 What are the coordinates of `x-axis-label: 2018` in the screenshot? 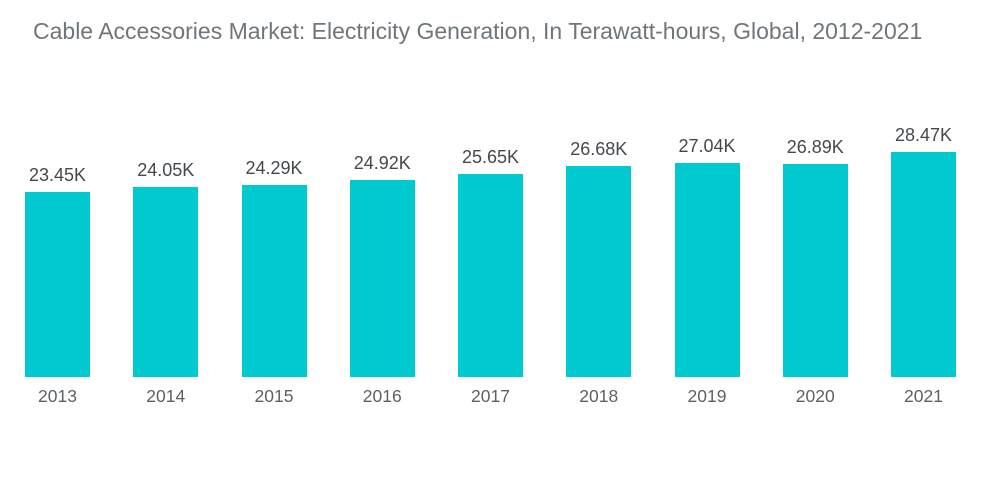 It's located at (599, 396).